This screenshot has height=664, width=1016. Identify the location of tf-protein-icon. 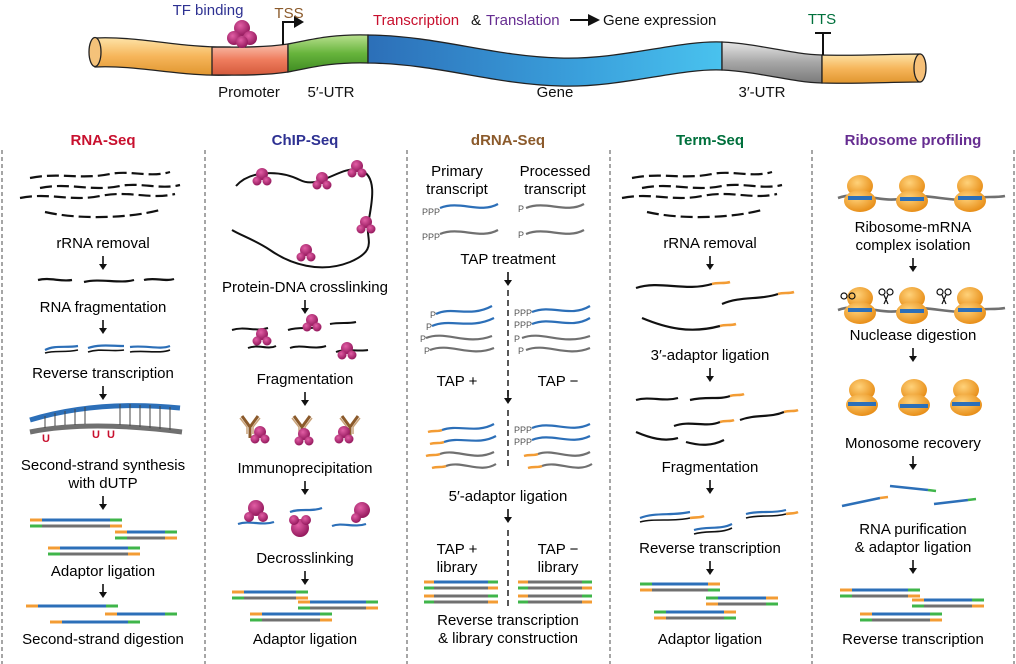
(242, 34).